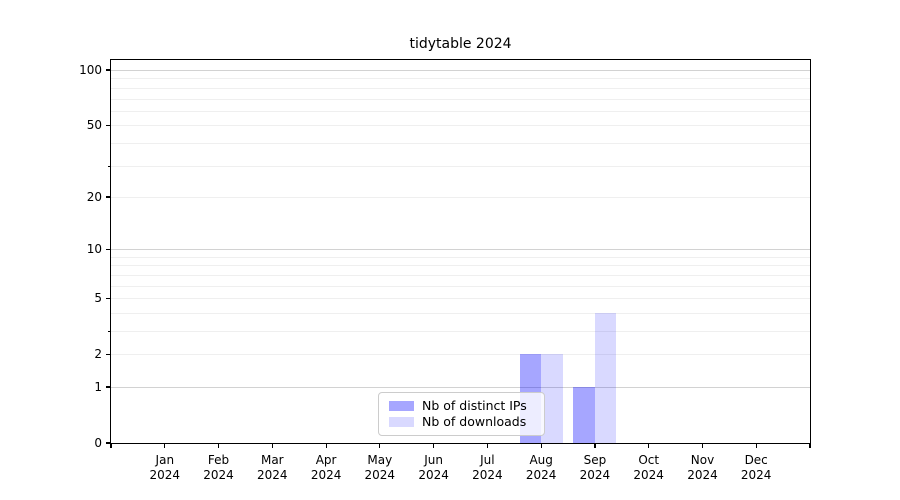 This screenshot has height=500, width=900. Describe the element at coordinates (380, 467) in the screenshot. I see `x-tick-label: May 2024` at that location.